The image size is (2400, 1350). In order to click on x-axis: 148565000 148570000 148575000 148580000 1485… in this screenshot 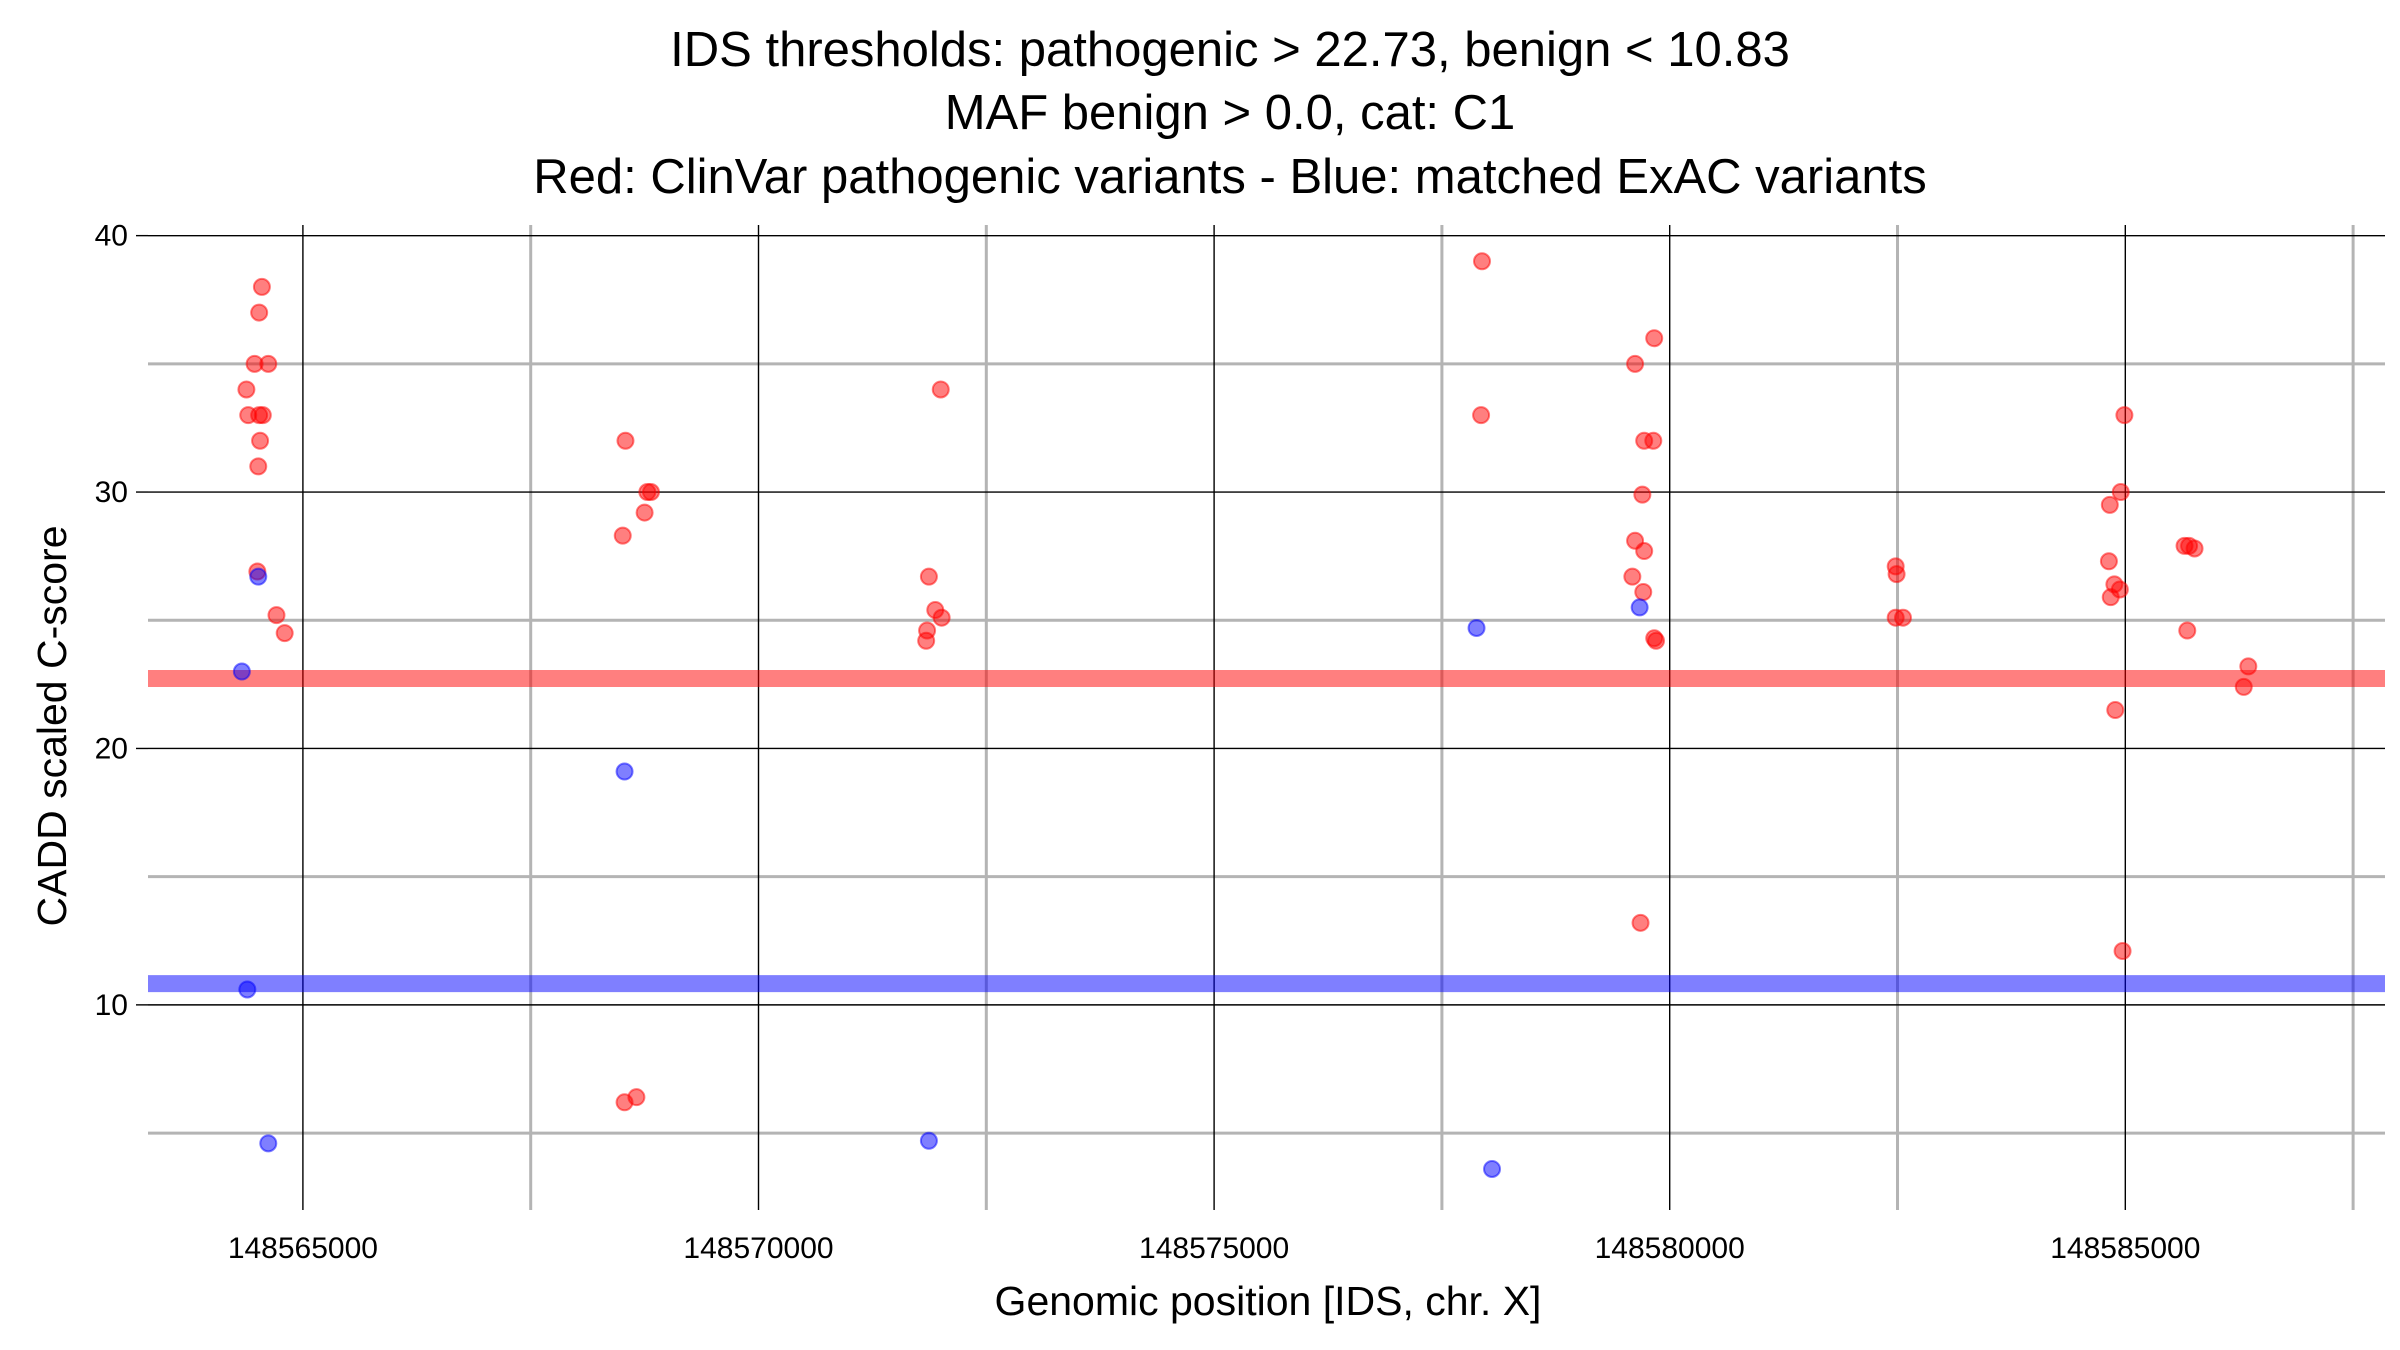, I will do `click(1214, 1248)`.